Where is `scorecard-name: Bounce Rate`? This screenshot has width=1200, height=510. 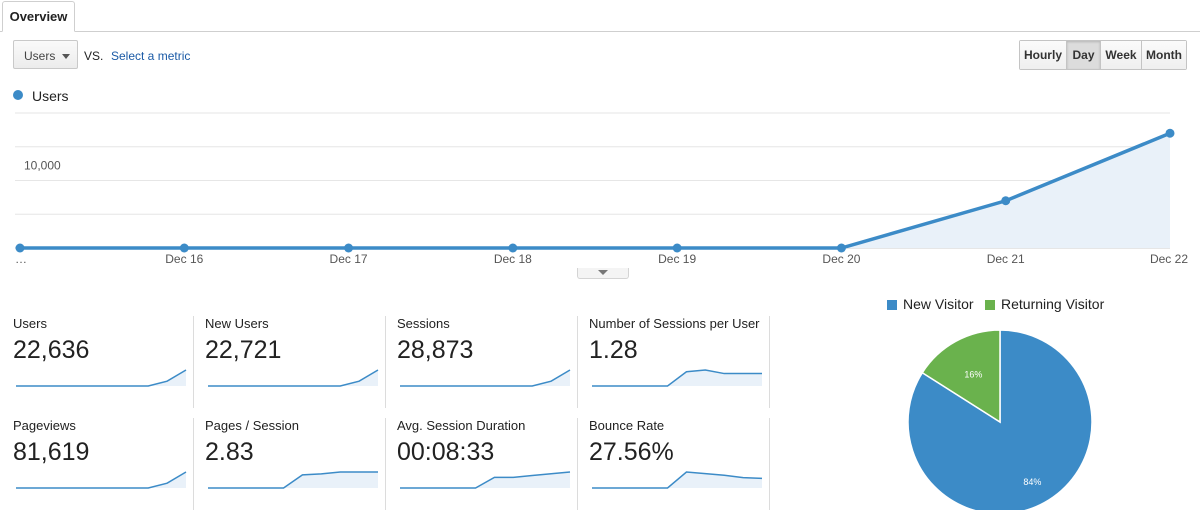
scorecard-name: Bounce Rate is located at coordinates (627, 425).